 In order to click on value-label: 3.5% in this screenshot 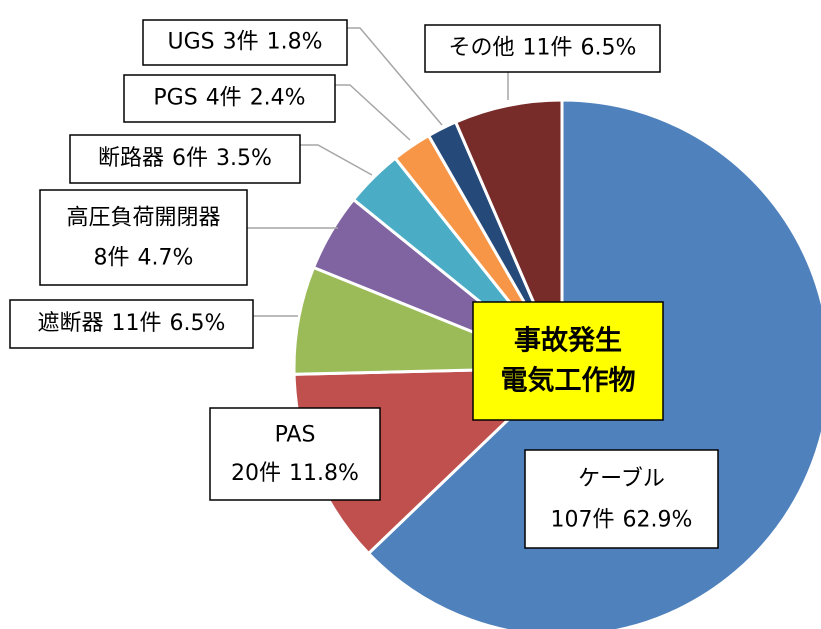, I will do `click(244, 158)`.